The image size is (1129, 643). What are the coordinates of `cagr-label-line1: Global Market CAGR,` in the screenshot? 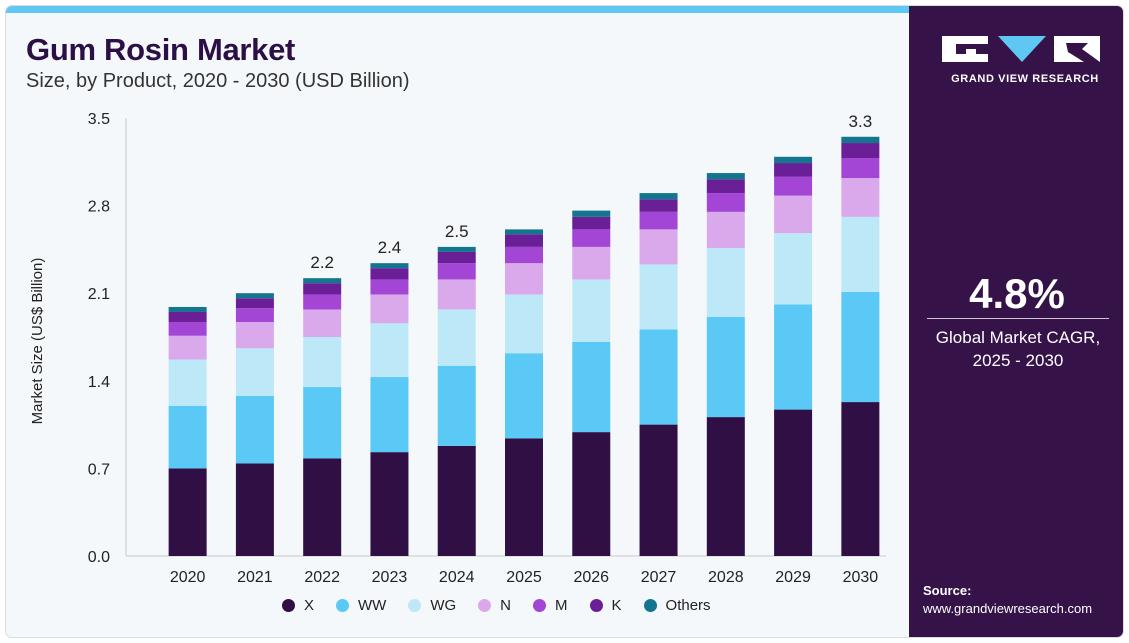 It's located at (1018, 337).